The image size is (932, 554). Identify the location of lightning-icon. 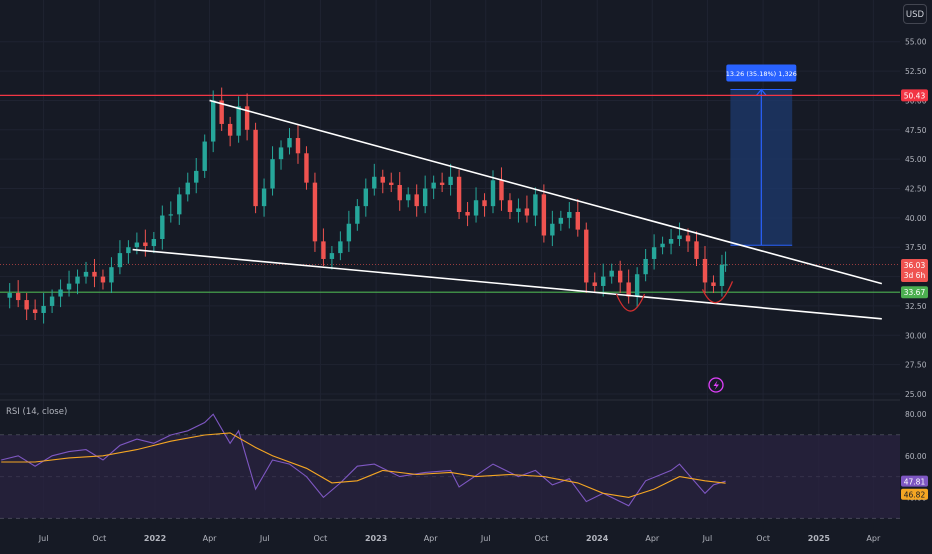
(716, 385).